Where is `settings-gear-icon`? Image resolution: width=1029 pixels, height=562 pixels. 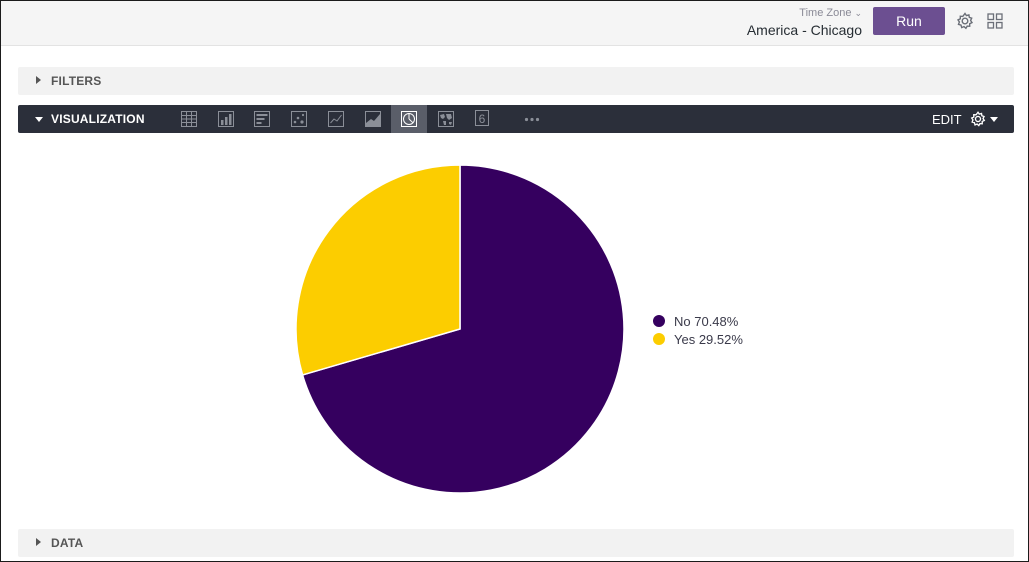 settings-gear-icon is located at coordinates (965, 21).